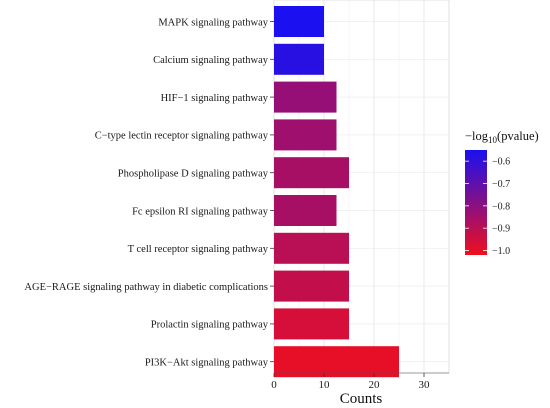 Image resolution: width=550 pixels, height=408 pixels. What do you see at coordinates (274, 385) in the screenshot?
I see `x-tick-label: 0` at bounding box center [274, 385].